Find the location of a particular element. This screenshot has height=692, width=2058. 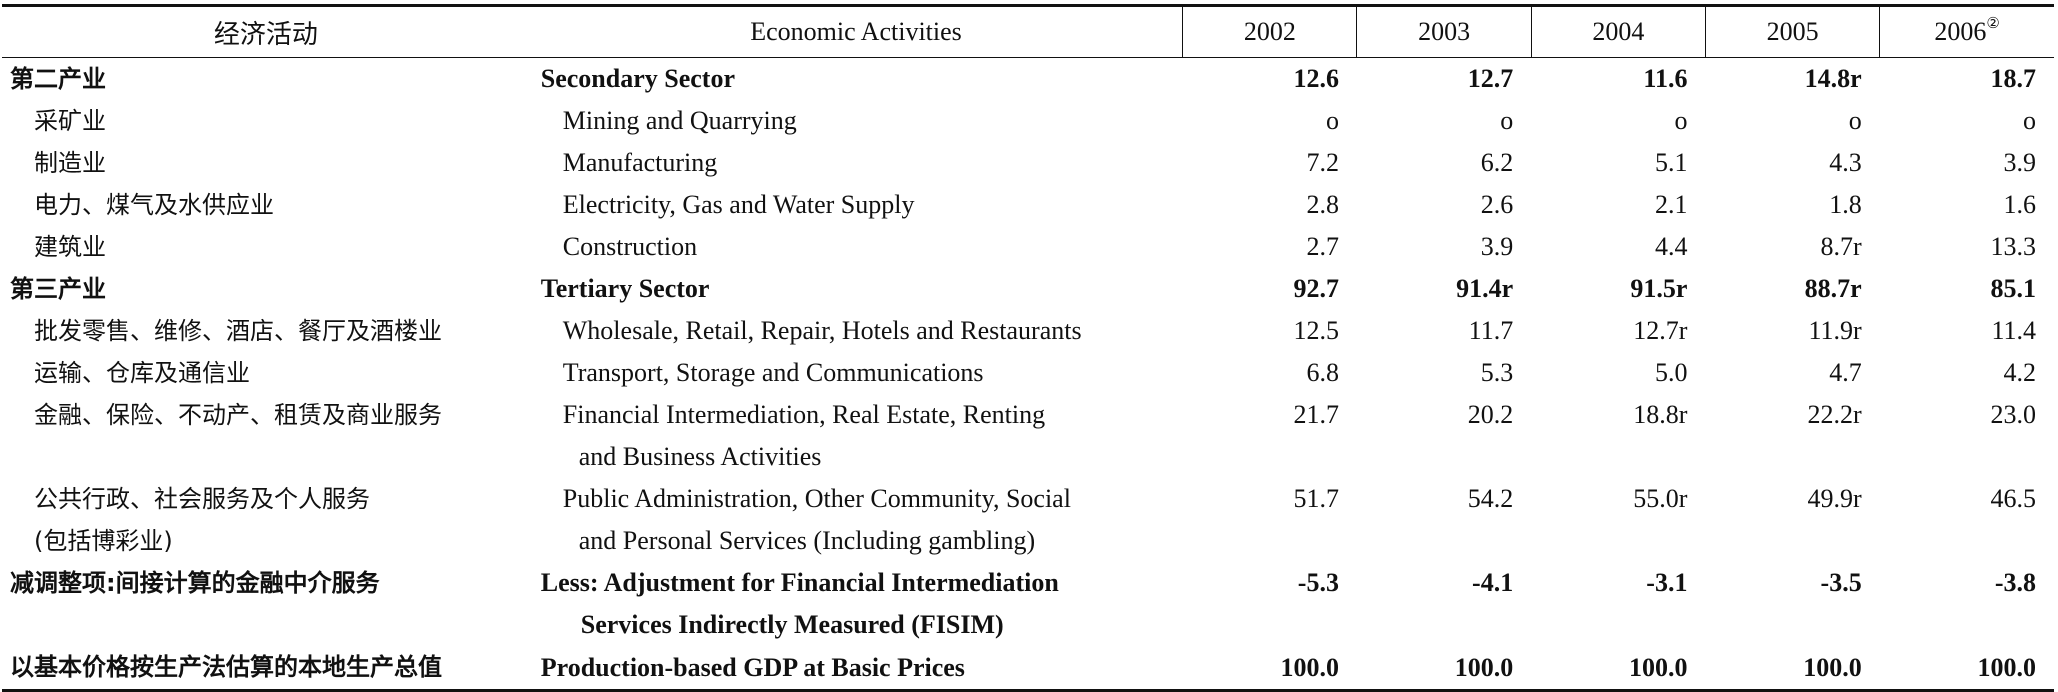

value-2004: -3.1 is located at coordinates (1667, 582).